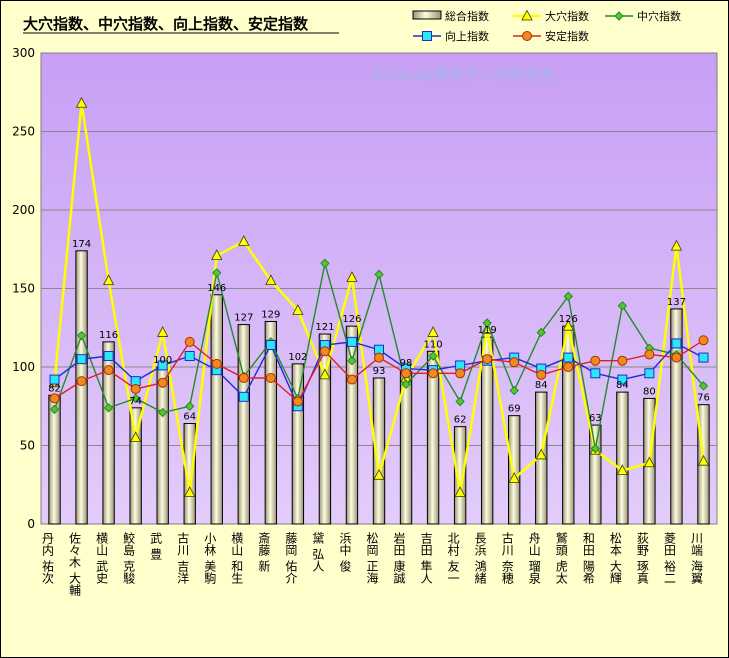 The image size is (729, 658). I want to click on x-tick-label: 斎藤 新, so click(264, 551).